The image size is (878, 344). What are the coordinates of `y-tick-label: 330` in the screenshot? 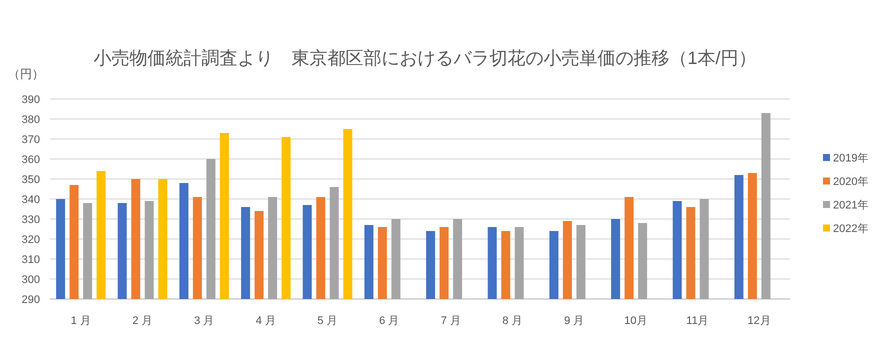 It's located at (31, 220).